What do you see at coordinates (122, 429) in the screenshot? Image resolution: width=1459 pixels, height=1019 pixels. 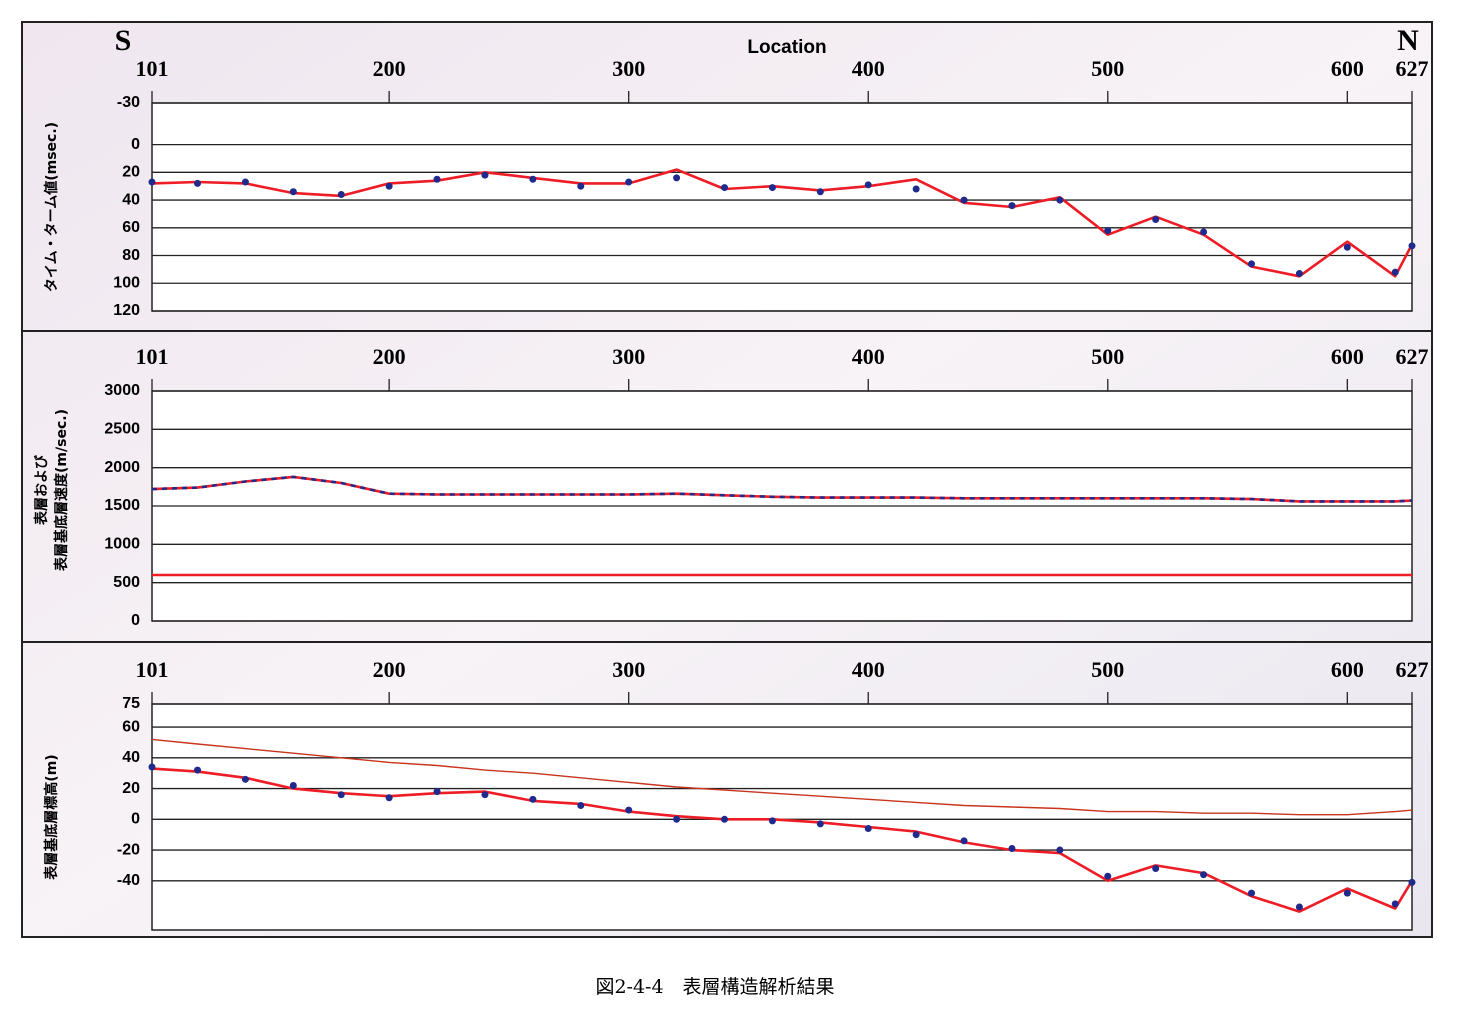 I see `y-tick-label: 2500` at bounding box center [122, 429].